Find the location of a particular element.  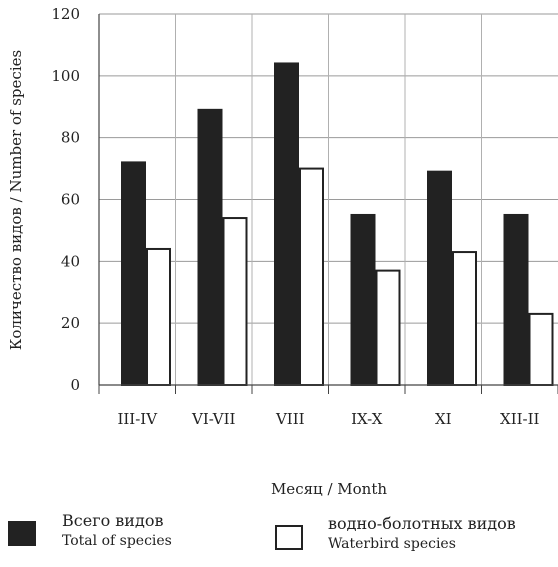

bar-waterbird-VIII is located at coordinates (311, 276).